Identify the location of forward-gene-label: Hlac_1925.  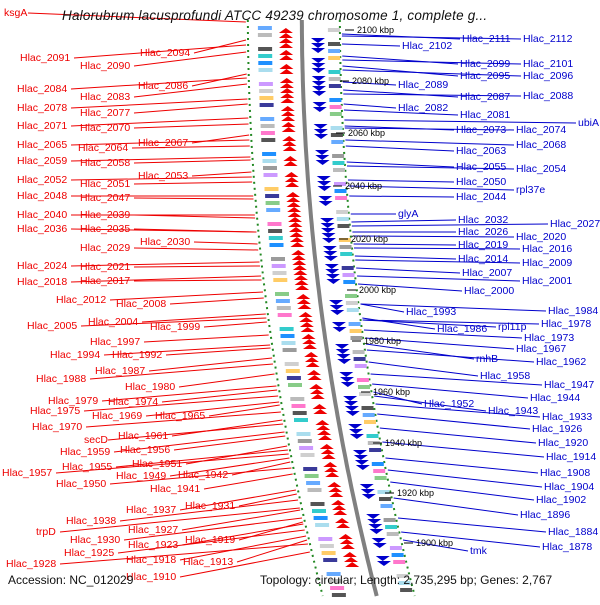
(89, 553).